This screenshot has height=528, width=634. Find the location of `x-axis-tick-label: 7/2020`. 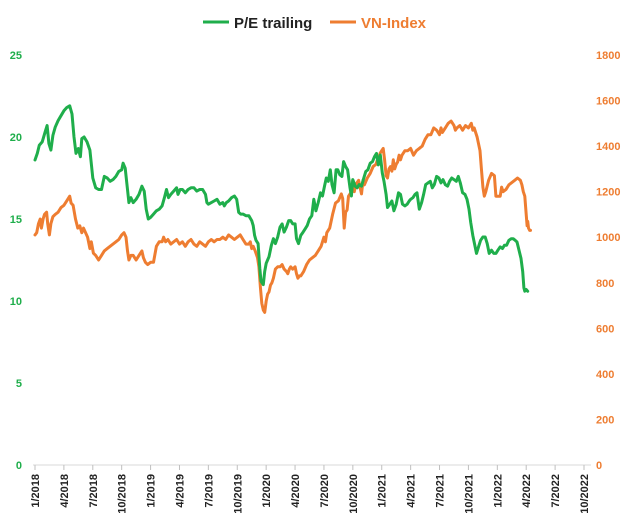

x-axis-tick-label: 7/2020 is located at coordinates (325, 491).